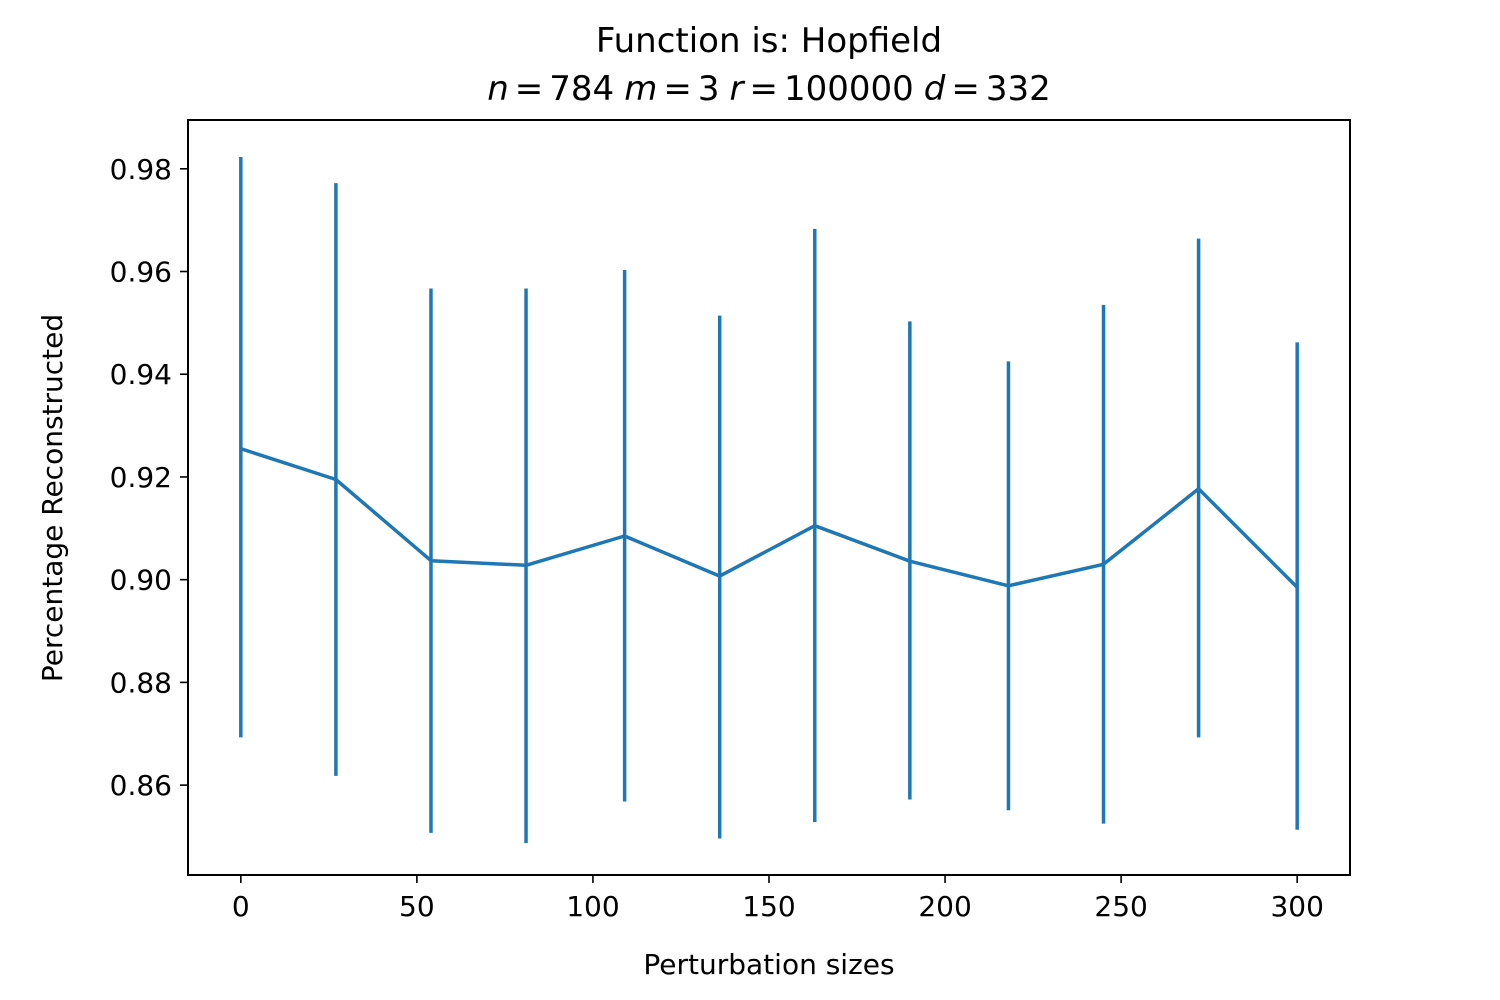 This screenshot has width=1500, height=1000. What do you see at coordinates (769, 518) in the screenshot?
I see `mean-line` at bounding box center [769, 518].